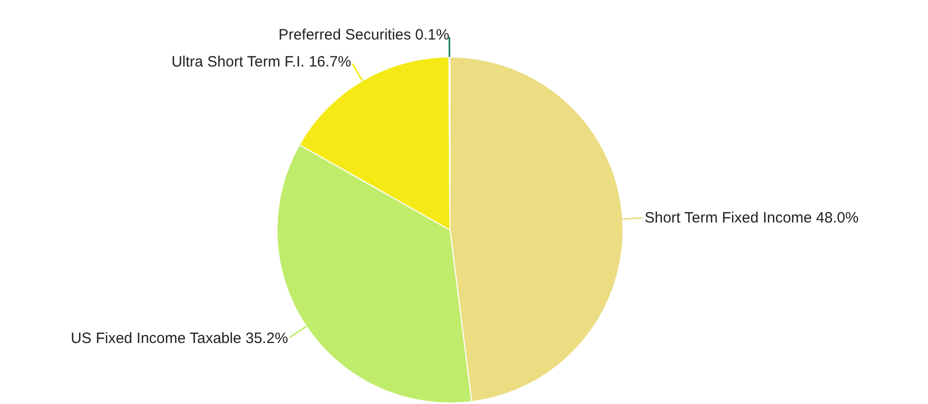  Describe the element at coordinates (751, 217) in the screenshot. I see `slice-label: Short Term Fixed Income 48.0%` at that location.